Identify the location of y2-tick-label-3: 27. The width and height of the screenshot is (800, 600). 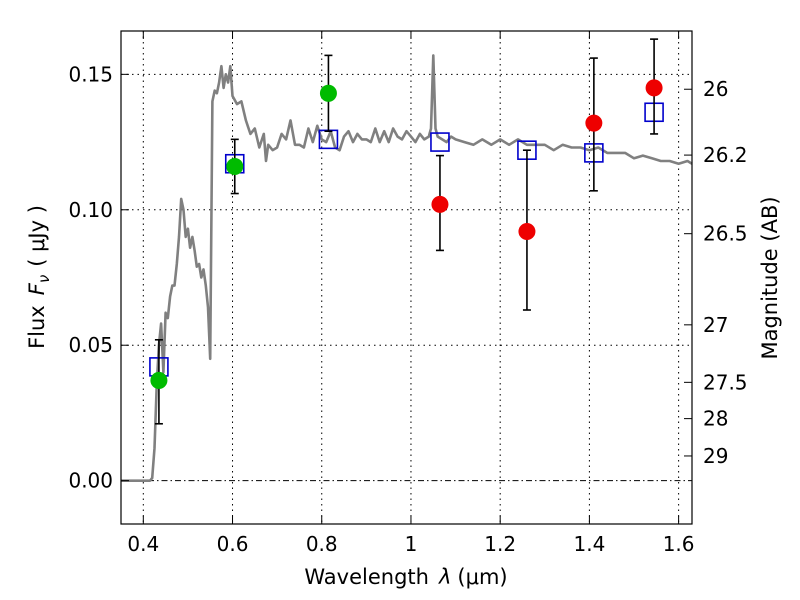
(715, 325).